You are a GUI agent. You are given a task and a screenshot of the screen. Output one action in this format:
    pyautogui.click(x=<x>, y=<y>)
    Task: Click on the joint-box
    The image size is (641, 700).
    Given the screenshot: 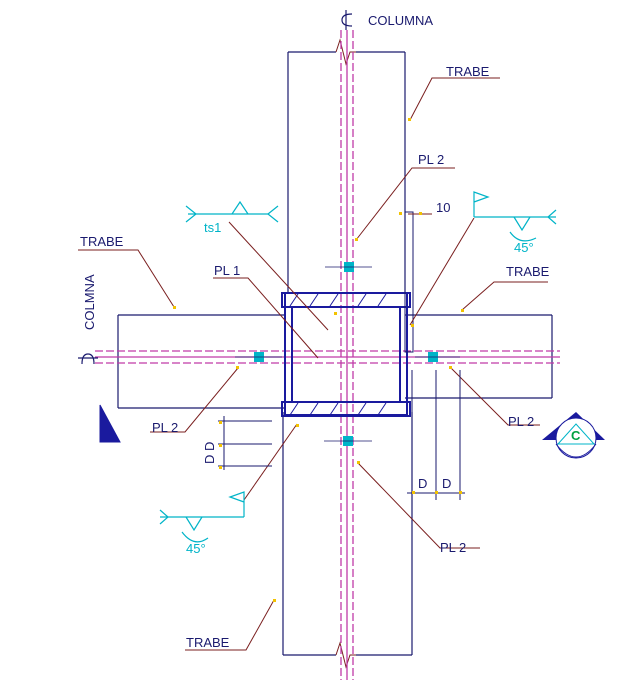 What is the action you would take?
    pyautogui.click(x=346, y=354)
    